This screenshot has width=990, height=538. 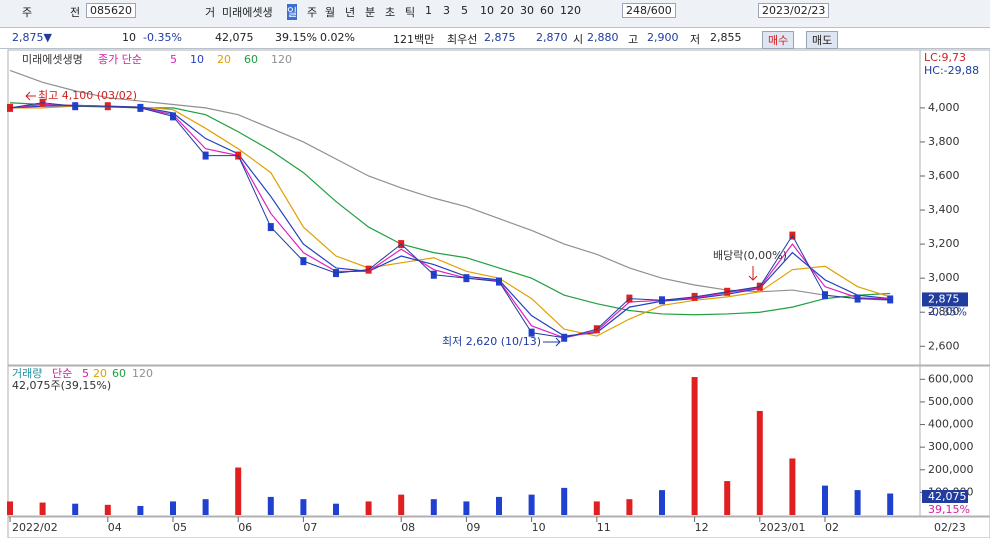 I want to click on volume-legend: 20, so click(x=100, y=373).